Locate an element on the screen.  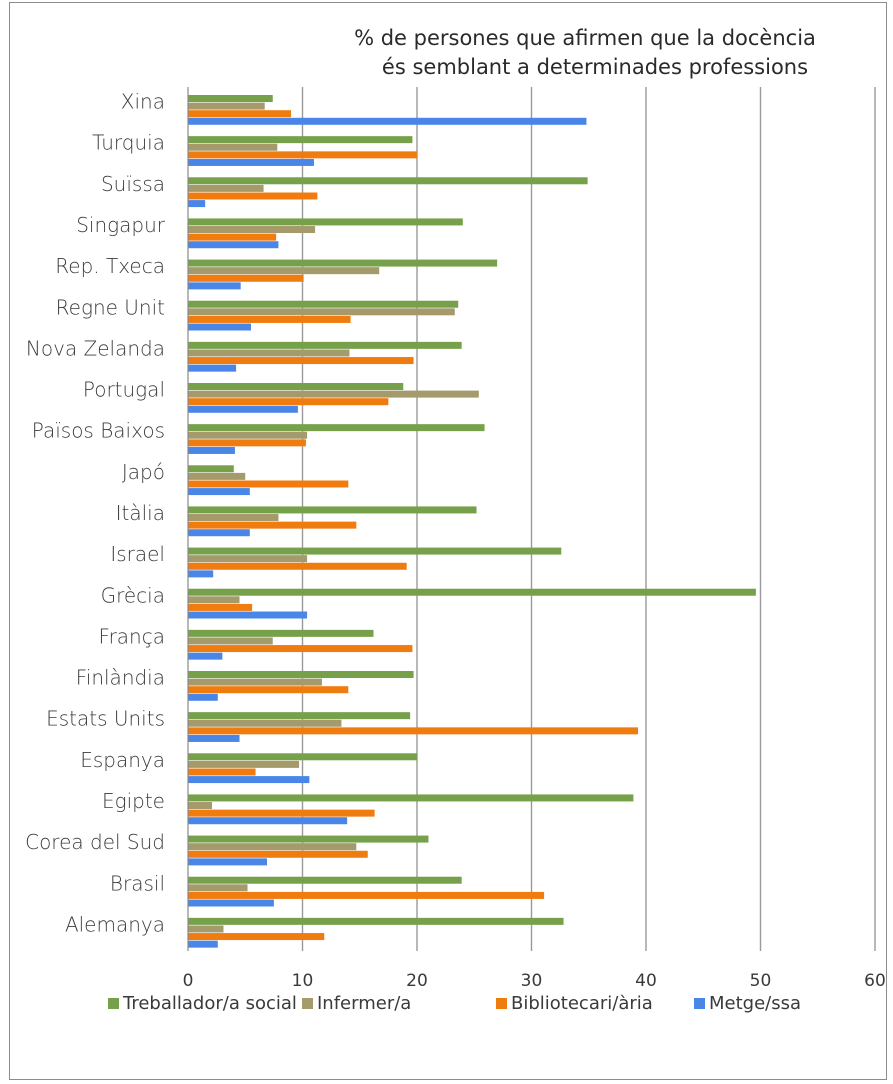
category-label: Brasil is located at coordinates (137, 883).